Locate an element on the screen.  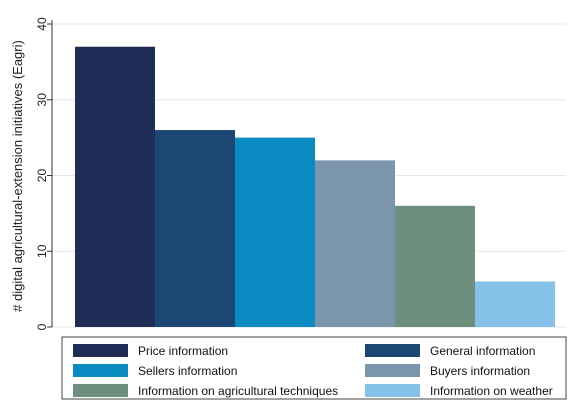
legend-label: Price information is located at coordinates (183, 351).